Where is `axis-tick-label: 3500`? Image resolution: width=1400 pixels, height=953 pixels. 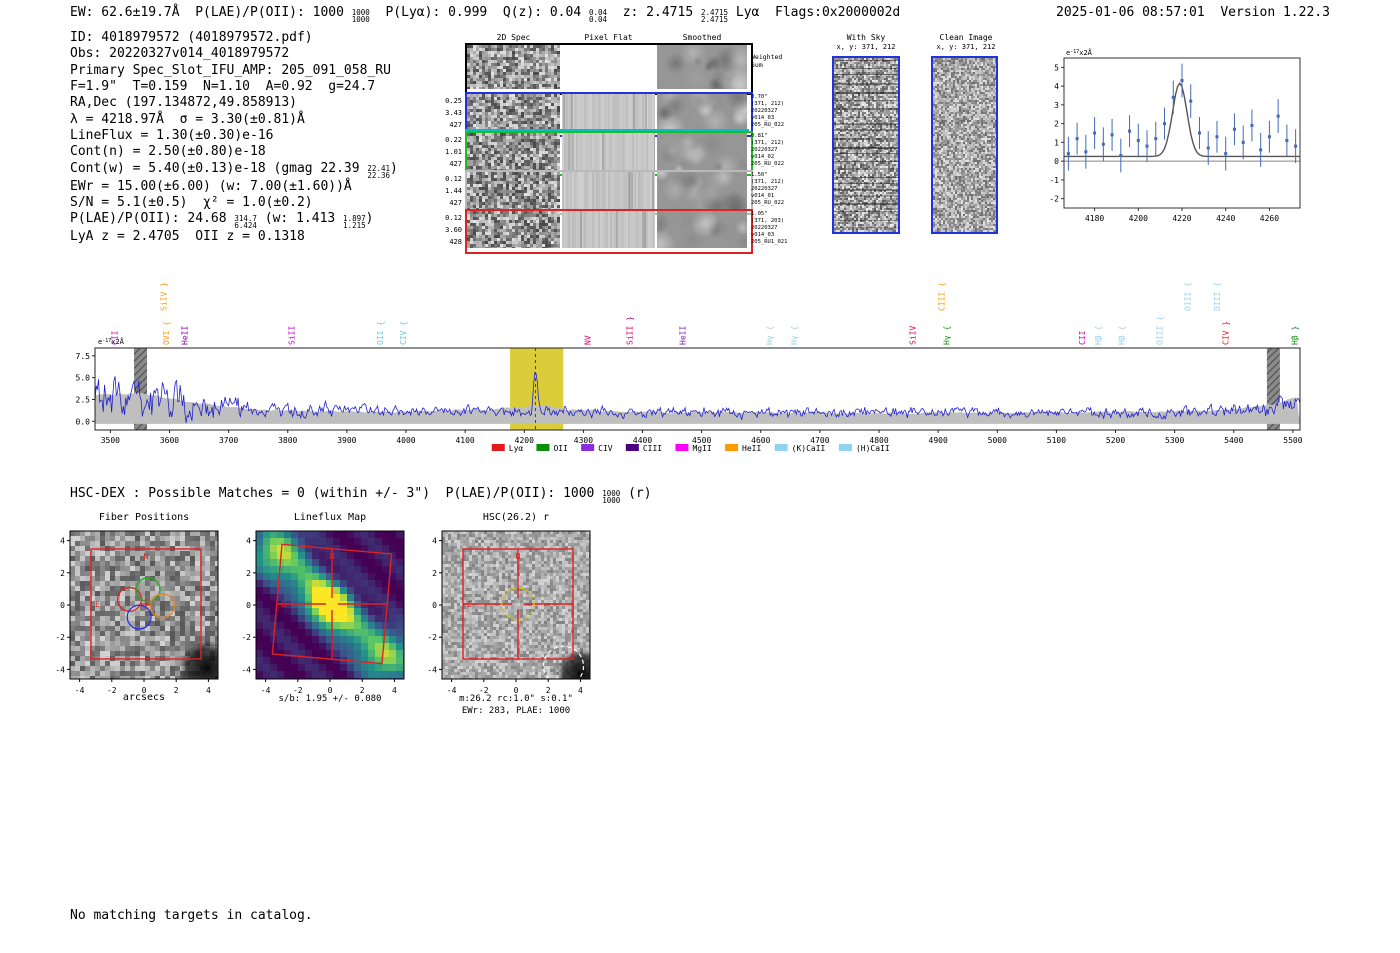 axis-tick-label: 3500 is located at coordinates (110, 440).